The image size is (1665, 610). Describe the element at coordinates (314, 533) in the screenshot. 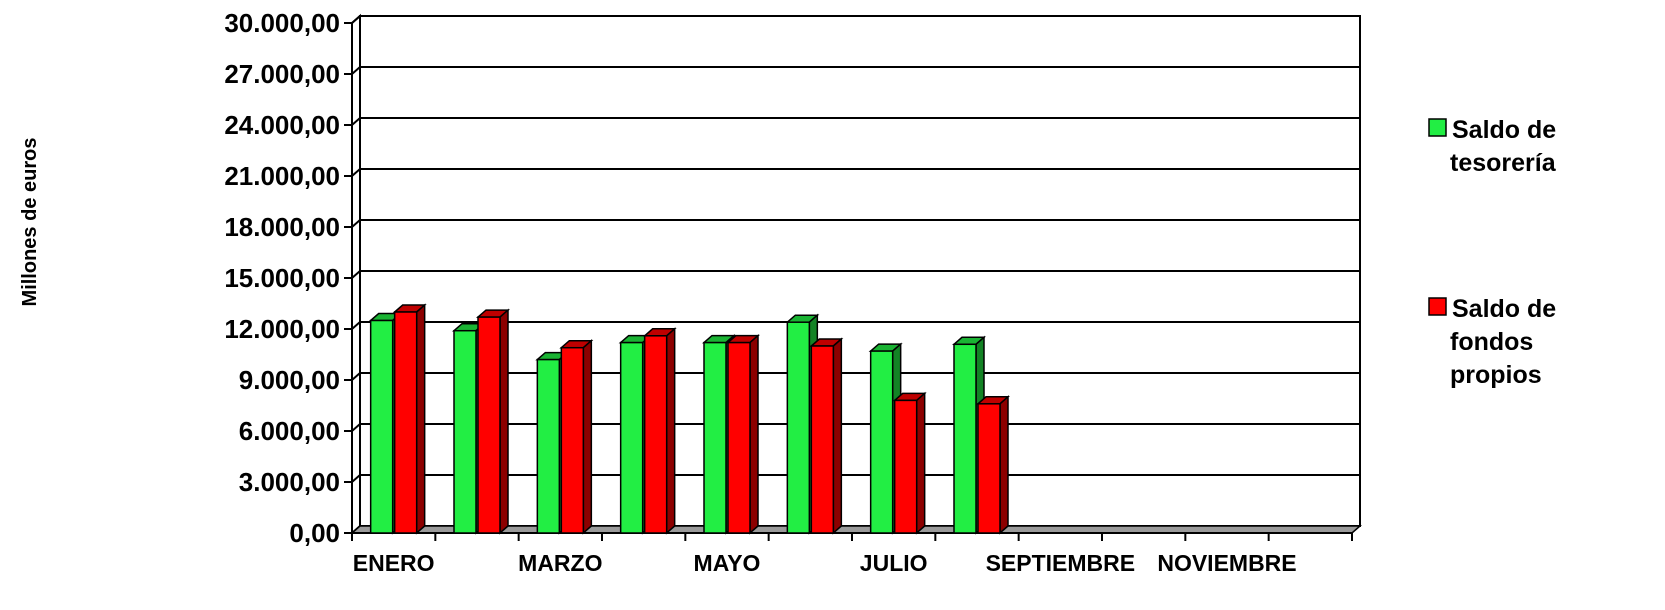

I see `y-tick-label: 0,00` at that location.